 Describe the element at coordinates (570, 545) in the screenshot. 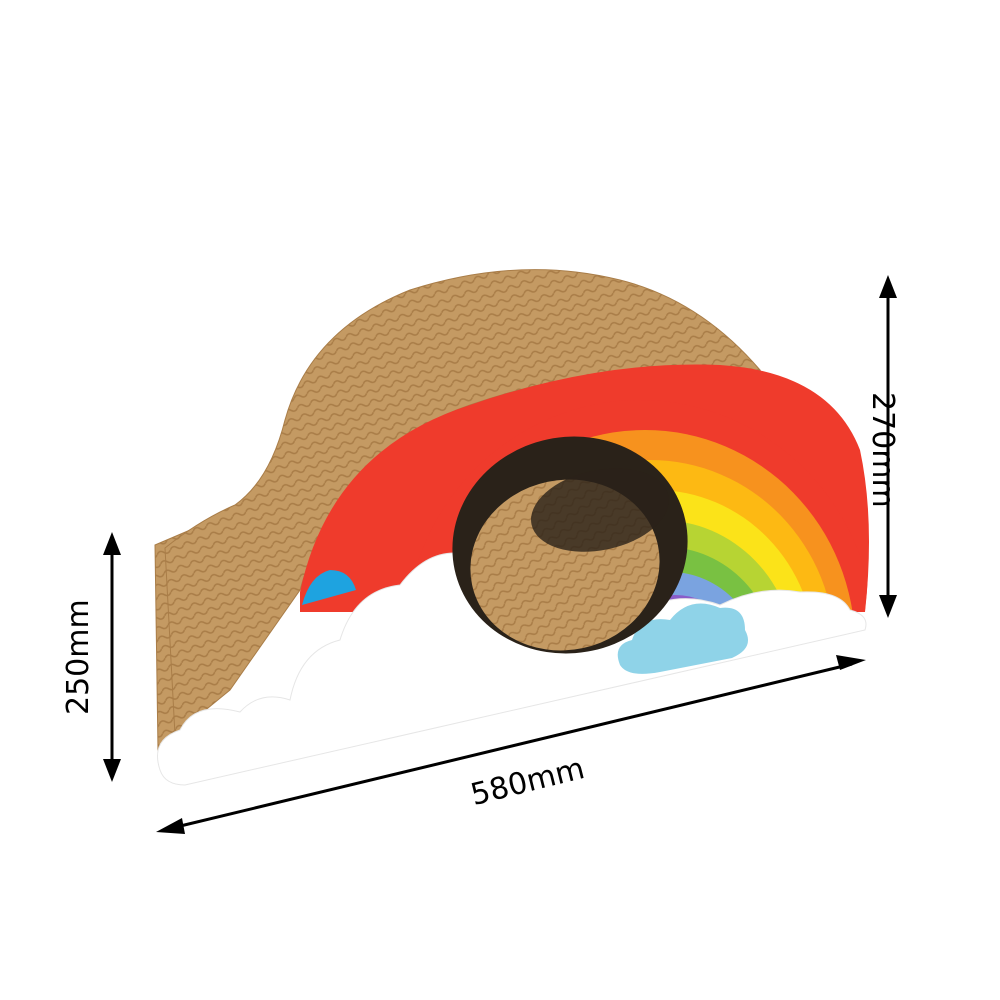

I see `entry-hole` at that location.